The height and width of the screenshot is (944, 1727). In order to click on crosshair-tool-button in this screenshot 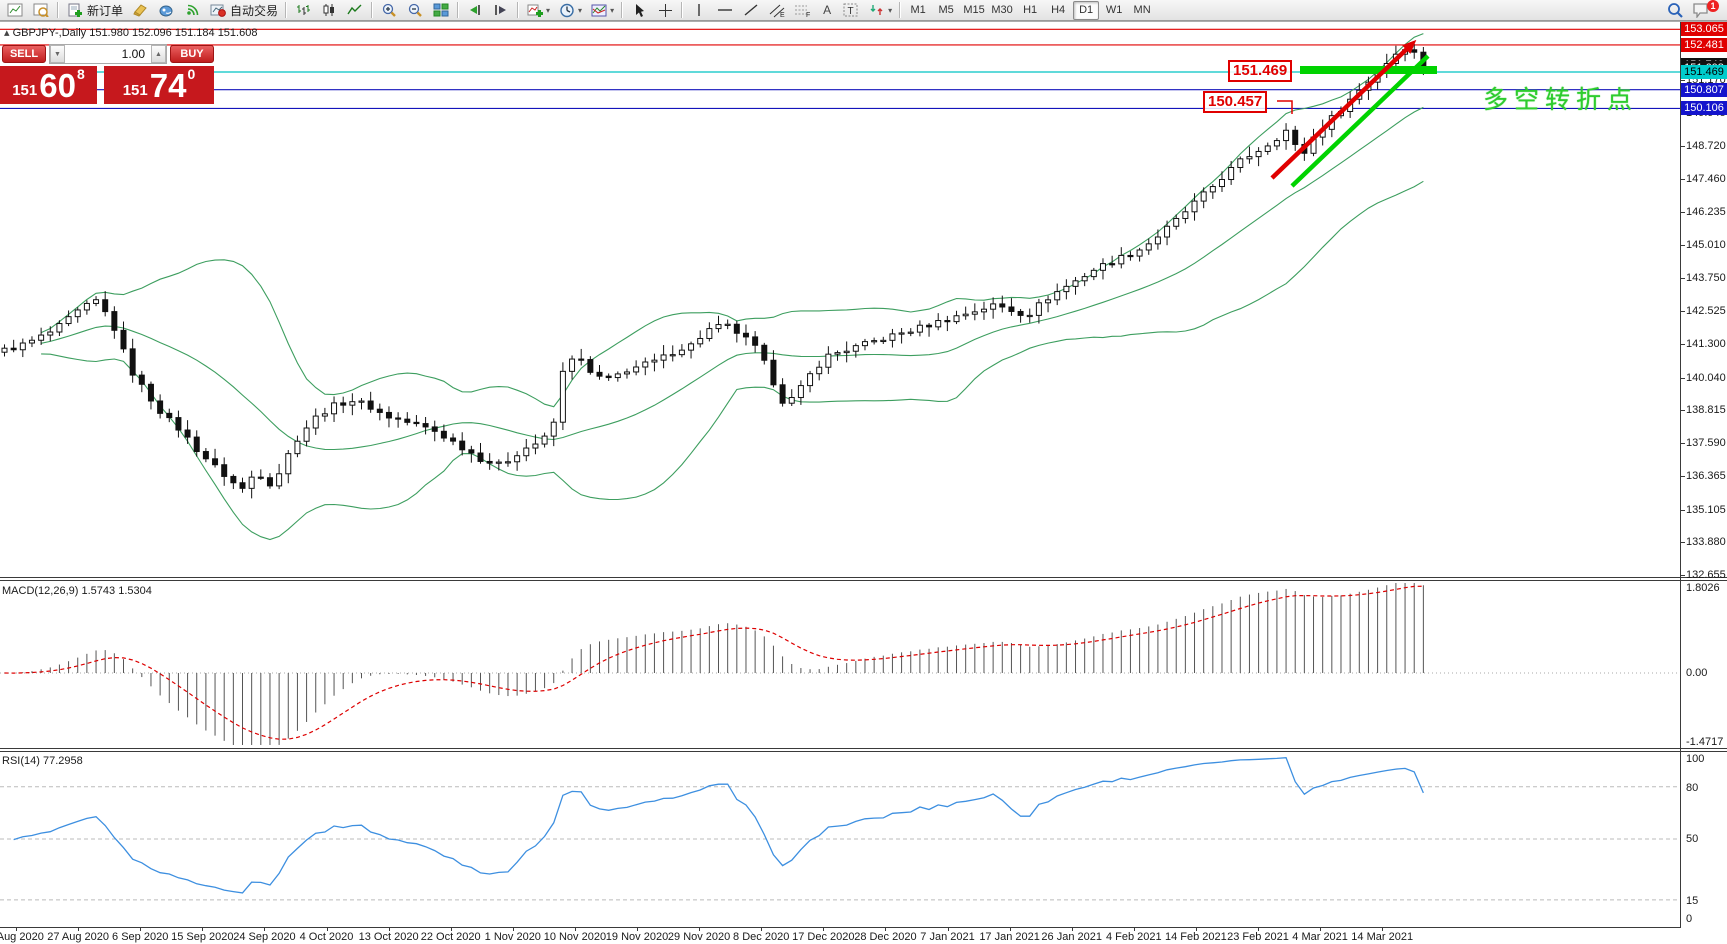, I will do `click(665, 10)`.